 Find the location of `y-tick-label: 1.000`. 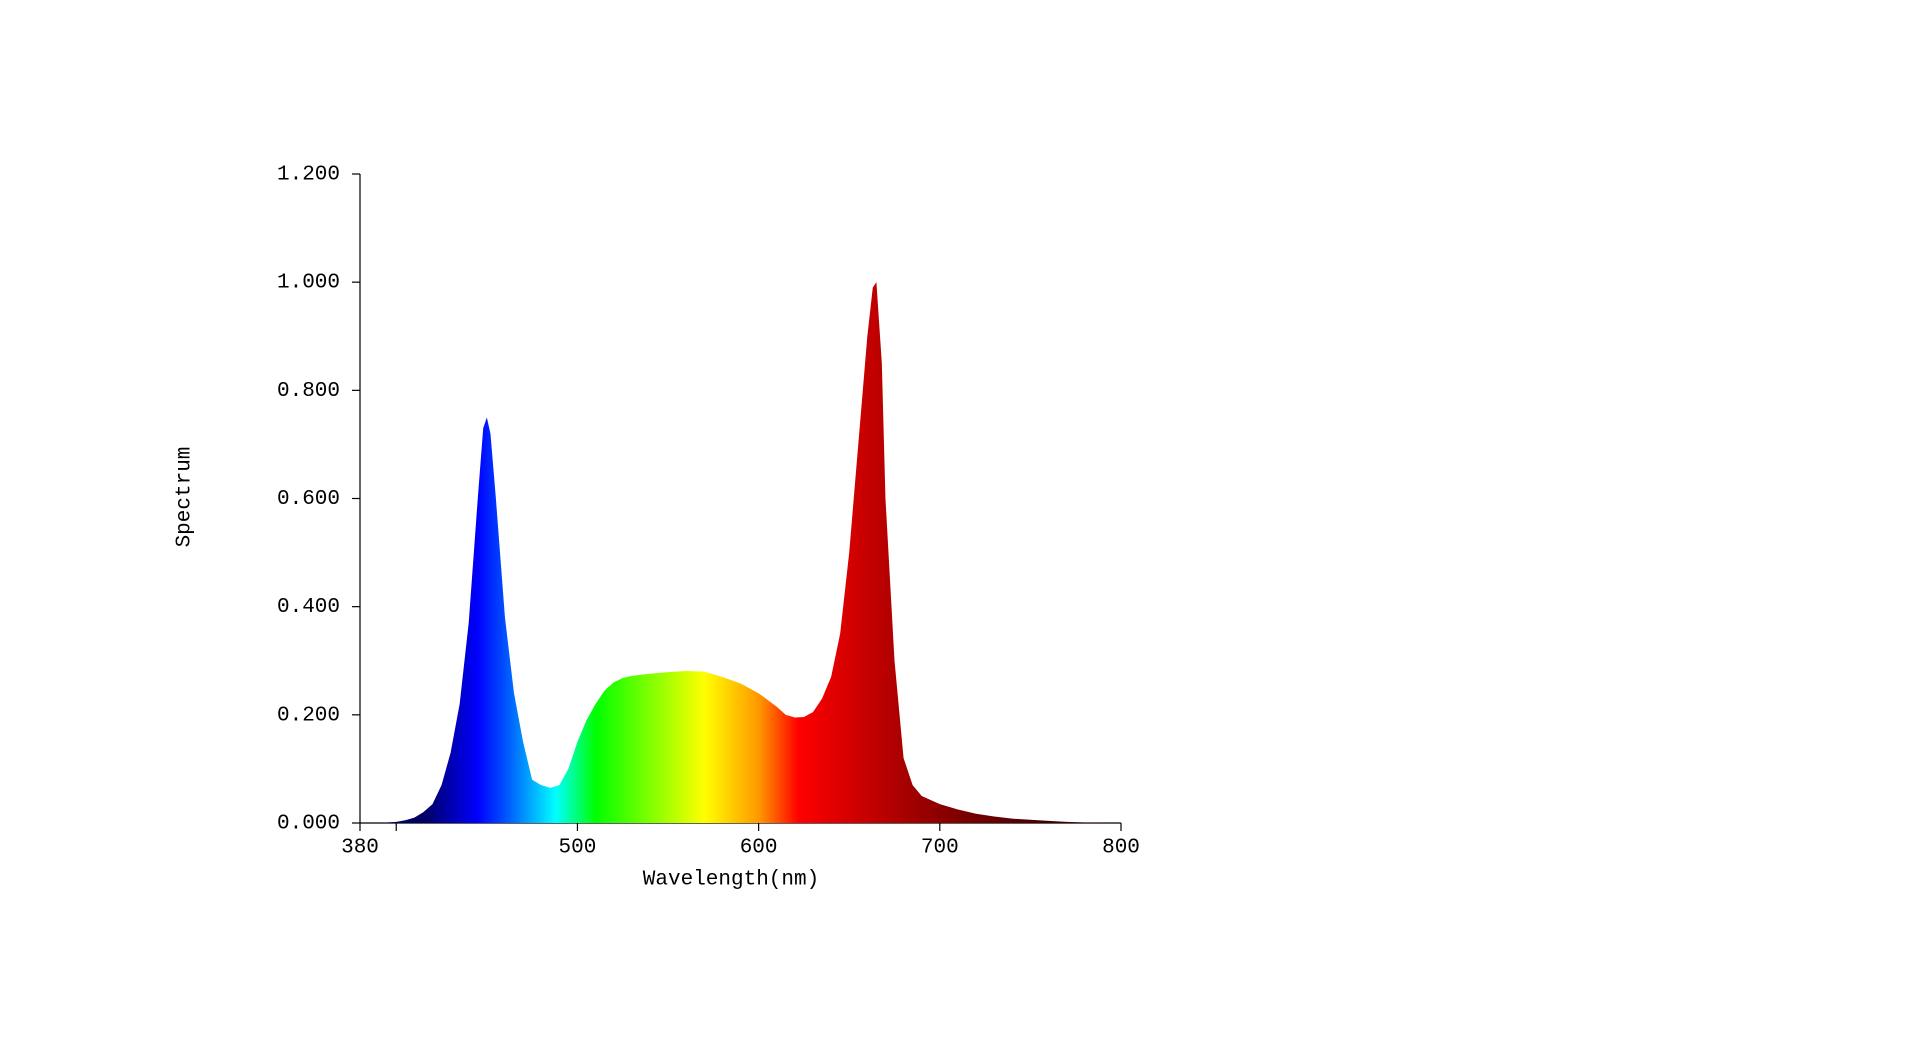

y-tick-label: 1.000 is located at coordinates (308, 283).